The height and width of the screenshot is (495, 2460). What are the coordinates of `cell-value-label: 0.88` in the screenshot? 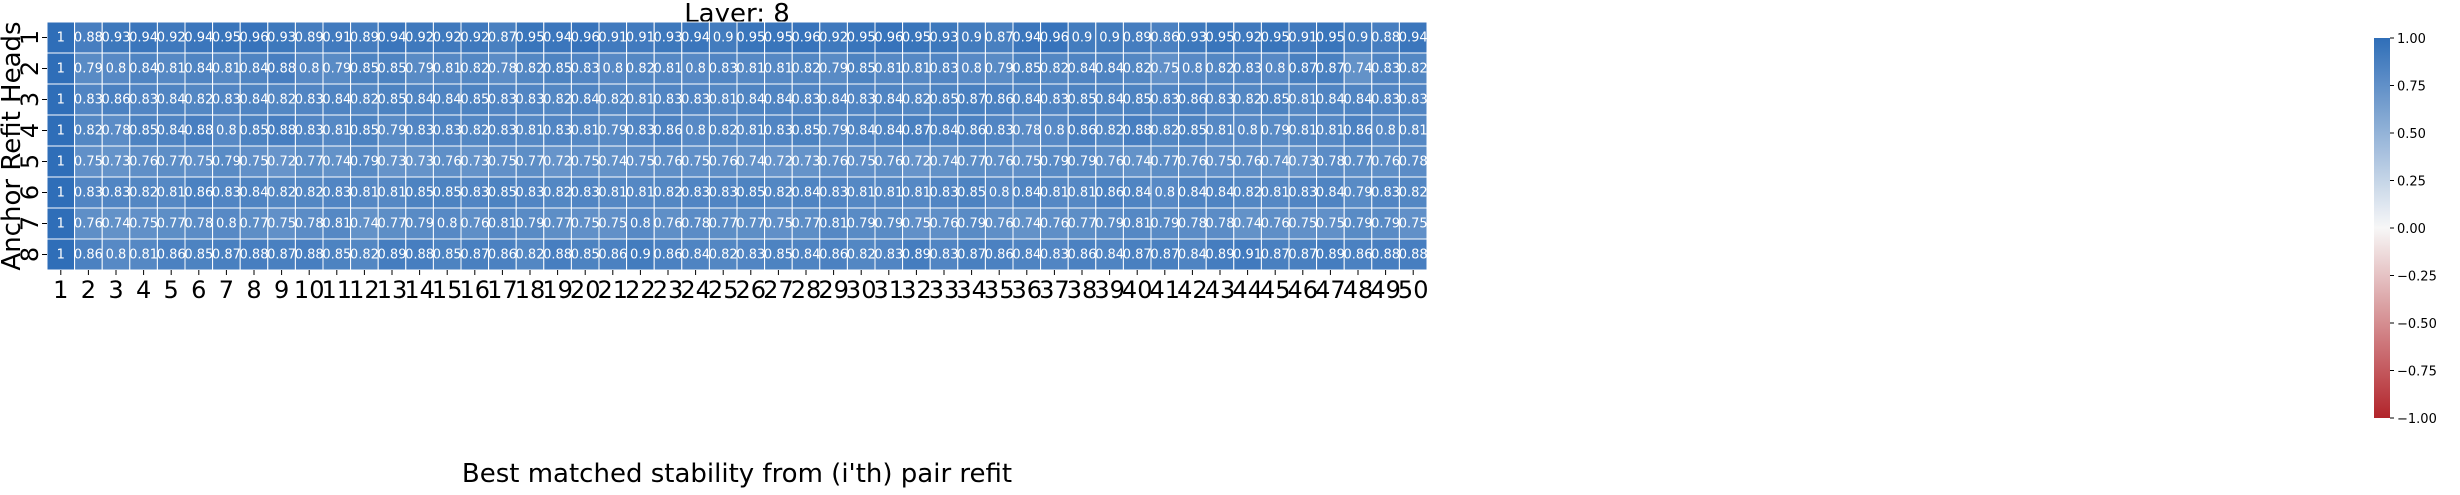 It's located at (88, 38).